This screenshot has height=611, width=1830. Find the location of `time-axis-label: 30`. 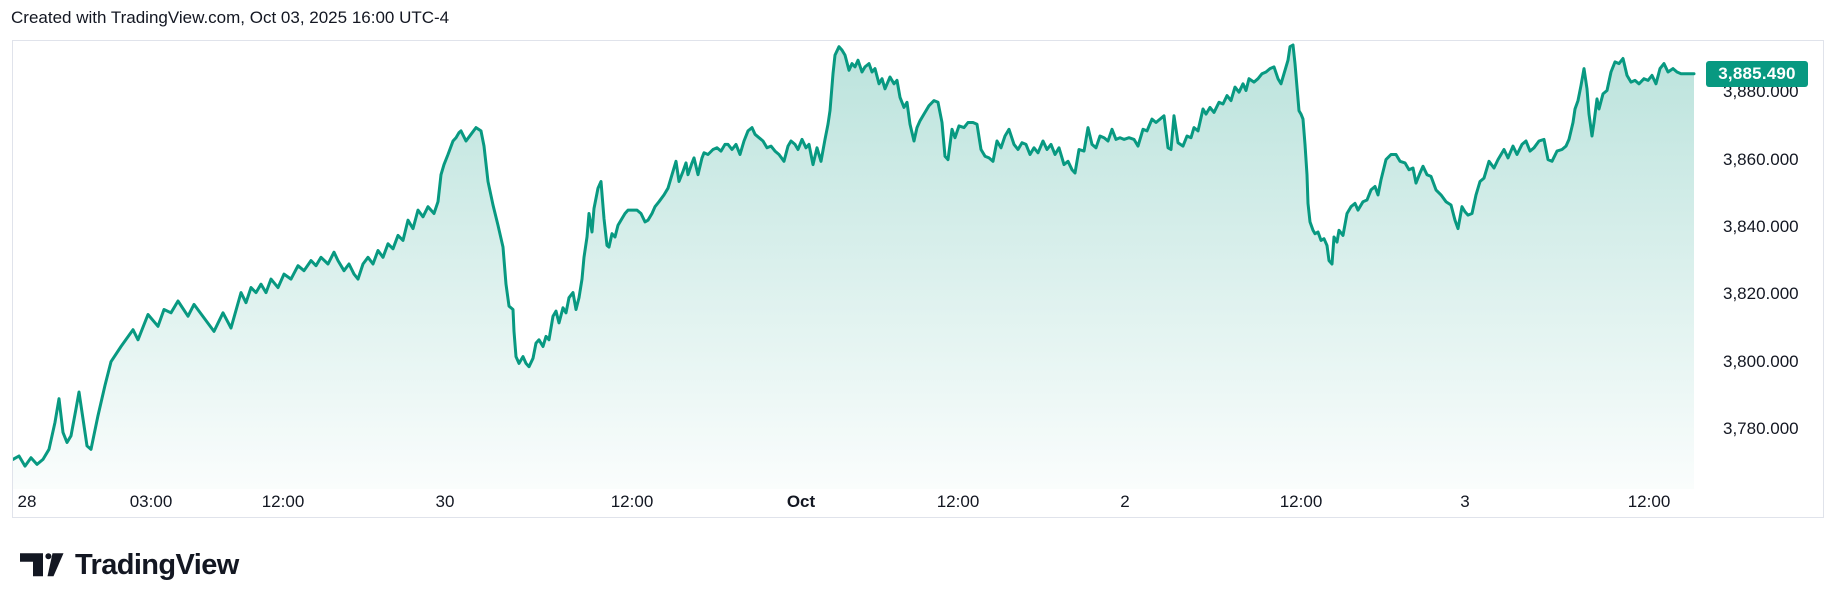

time-axis-label: 30 is located at coordinates (445, 501).